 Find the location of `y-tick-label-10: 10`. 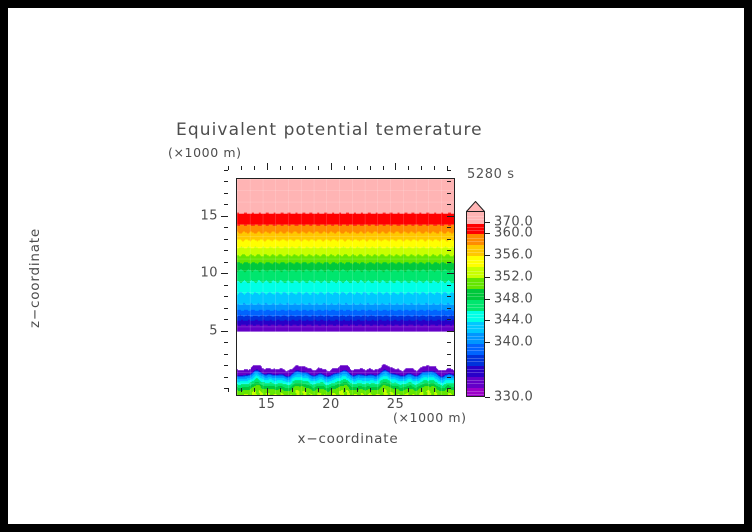

y-tick-label-10: 10 is located at coordinates (209, 273).